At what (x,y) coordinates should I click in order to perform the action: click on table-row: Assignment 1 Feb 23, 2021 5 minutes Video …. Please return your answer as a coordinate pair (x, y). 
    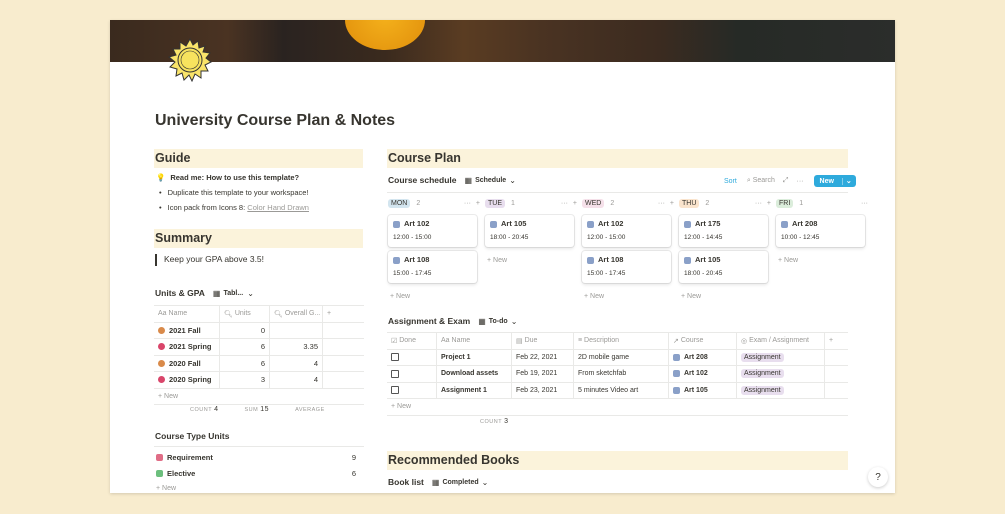
    Looking at the image, I should click on (617, 390).